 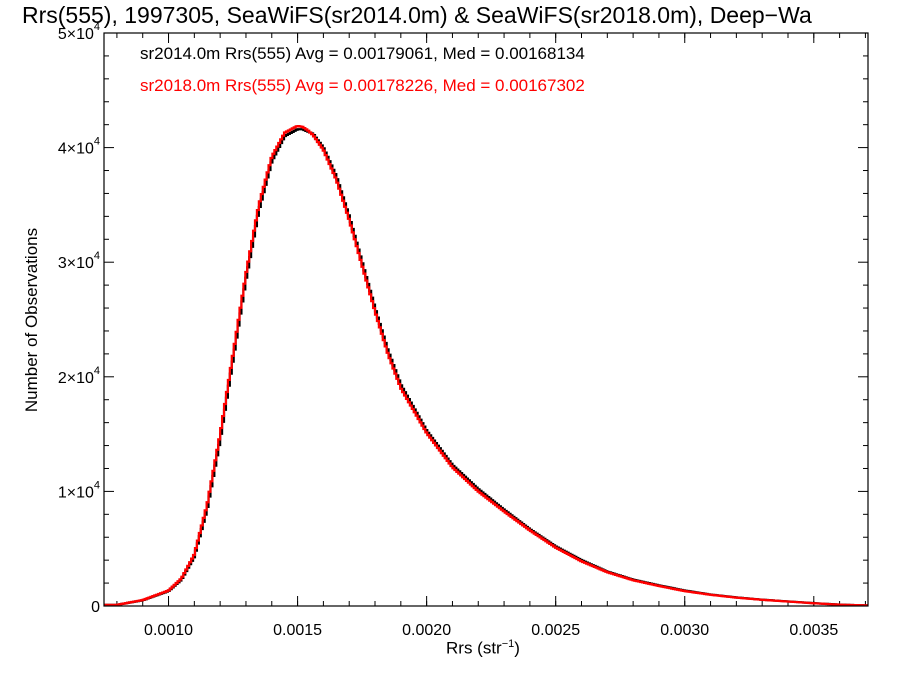 I want to click on y-tick-label: 1×10⁴, so click(x=79, y=490).